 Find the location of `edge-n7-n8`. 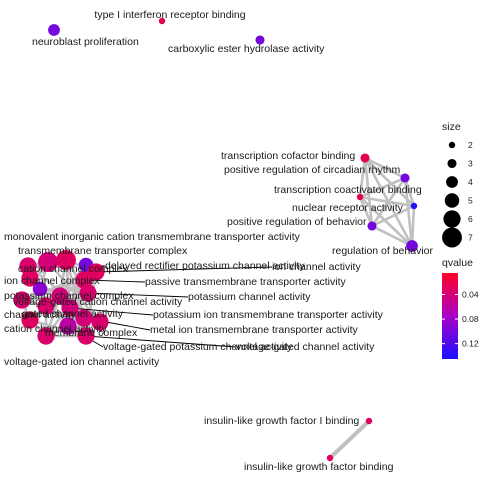

edge-n7-n8 is located at coordinates (393, 216).